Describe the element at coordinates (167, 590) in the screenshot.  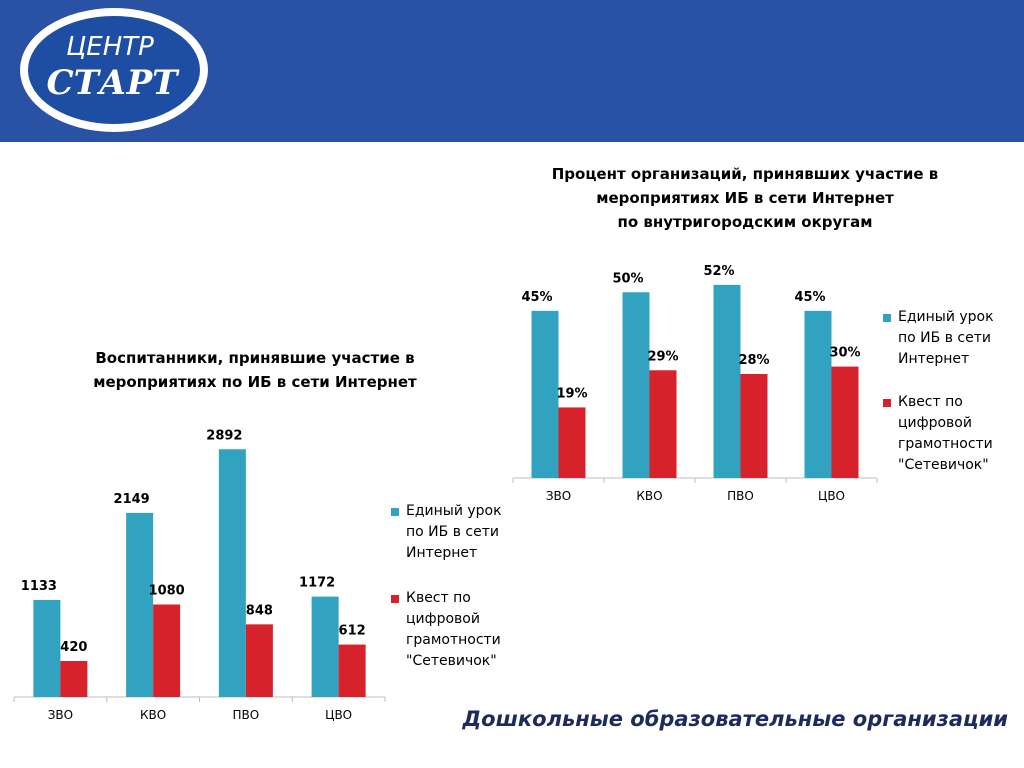
I see `chart1-data-label: 1080` at that location.